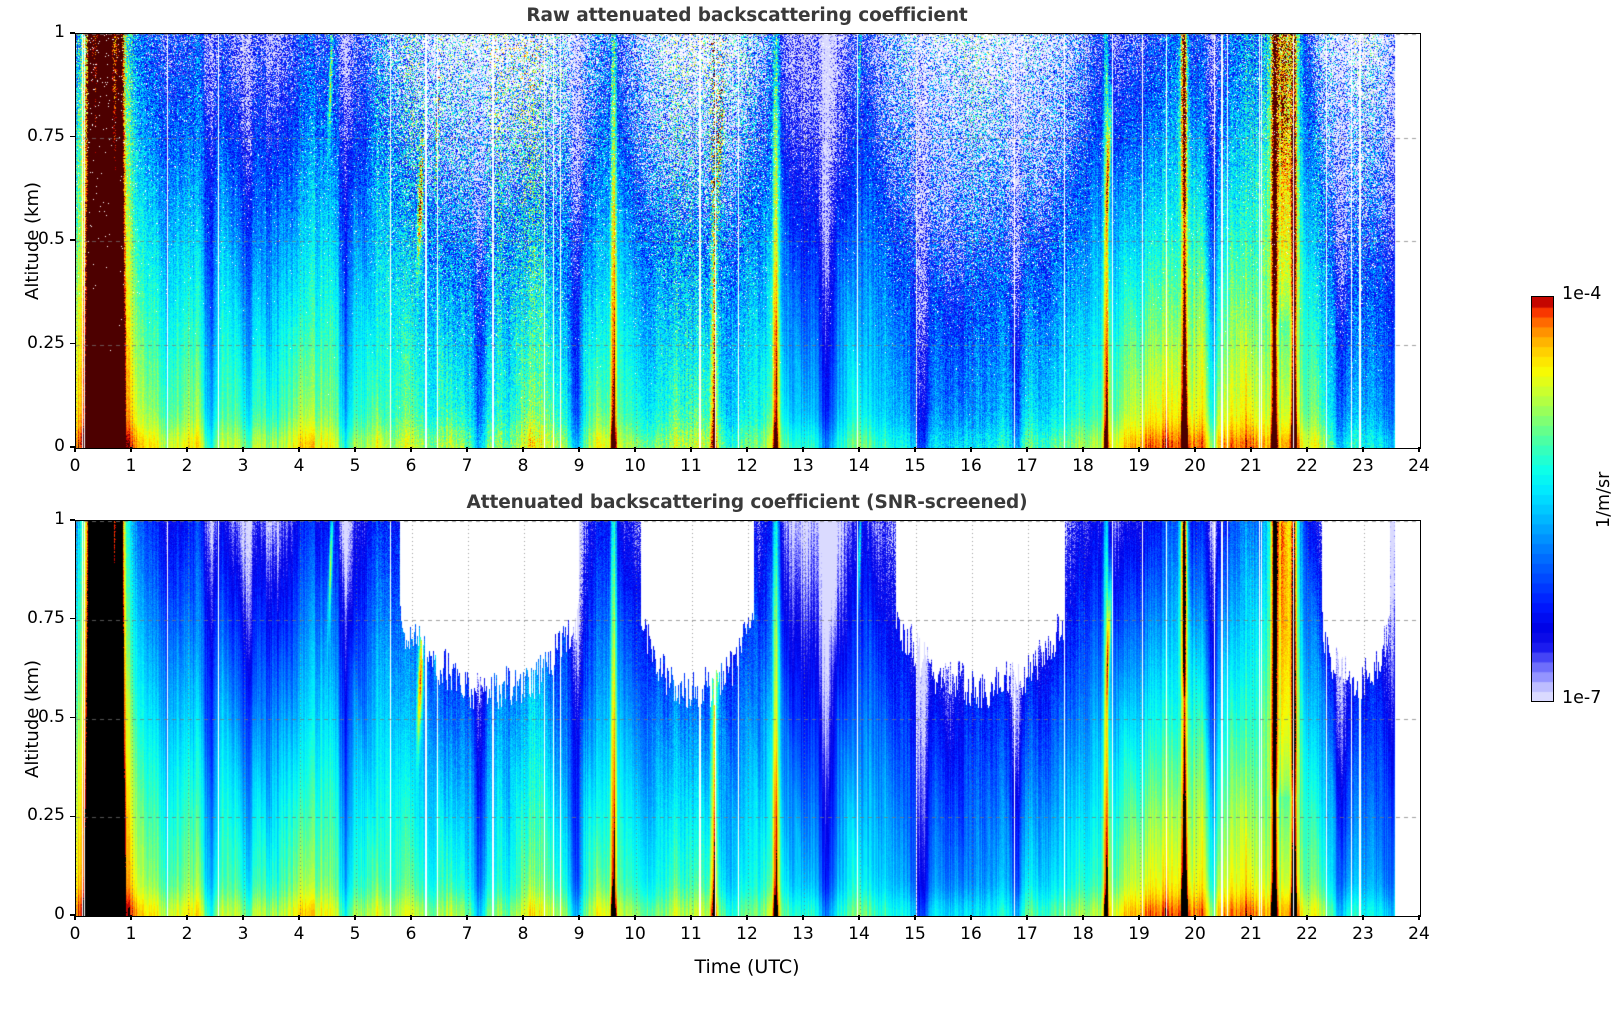  Describe the element at coordinates (691, 934) in the screenshot. I see `panel-2-x-tick-label: 11` at that location.